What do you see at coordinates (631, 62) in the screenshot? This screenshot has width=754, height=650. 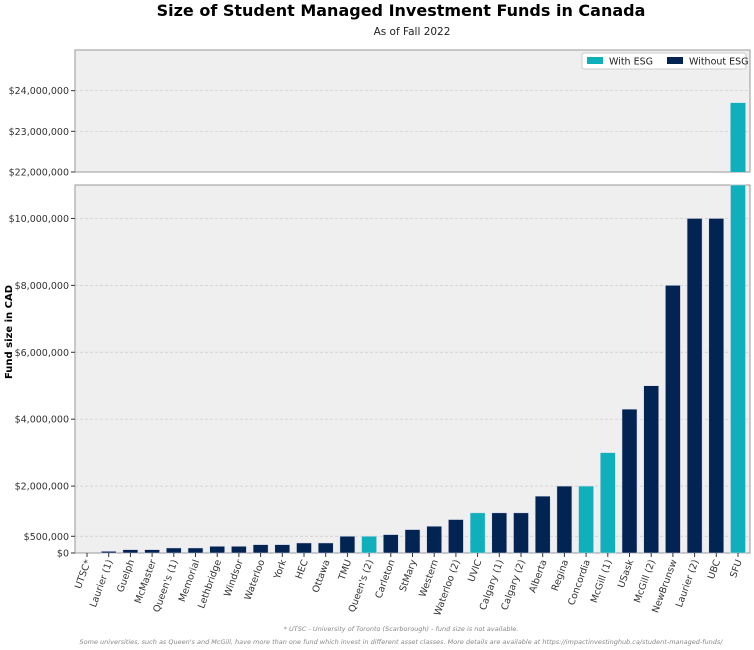 I see `legend-label: With ESG` at bounding box center [631, 62].